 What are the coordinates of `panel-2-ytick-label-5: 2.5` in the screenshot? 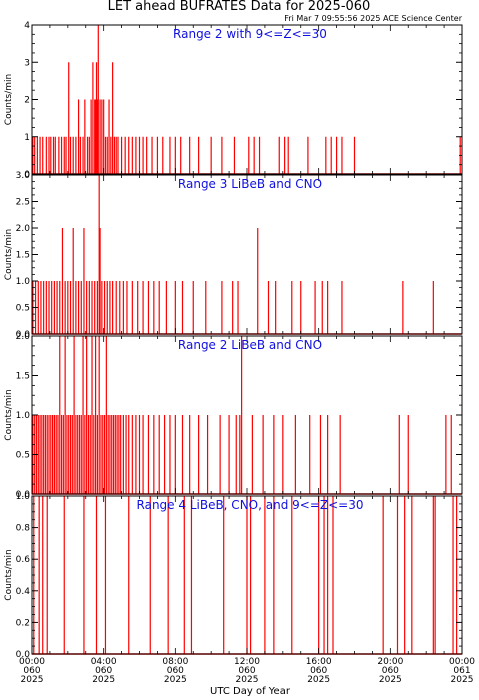 It's located at (23, 203).